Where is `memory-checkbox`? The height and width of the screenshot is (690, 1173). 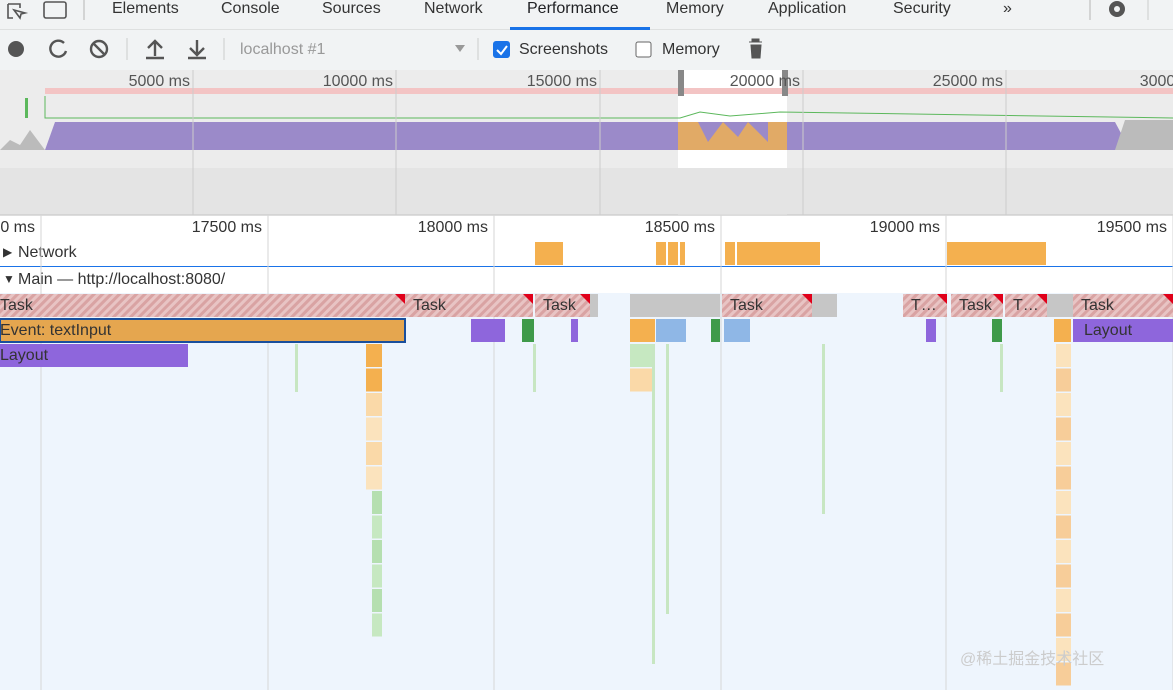
memory-checkbox is located at coordinates (643, 49).